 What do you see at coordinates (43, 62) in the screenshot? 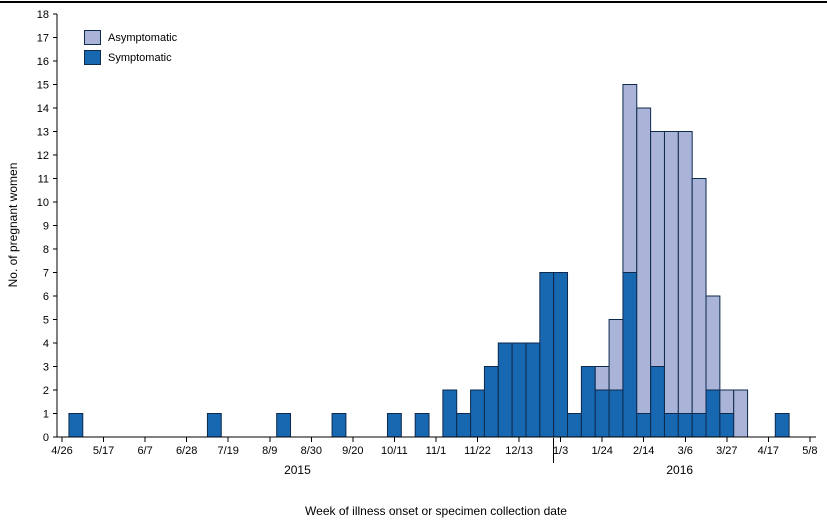
I see `y-tick-label: 16` at bounding box center [43, 62].